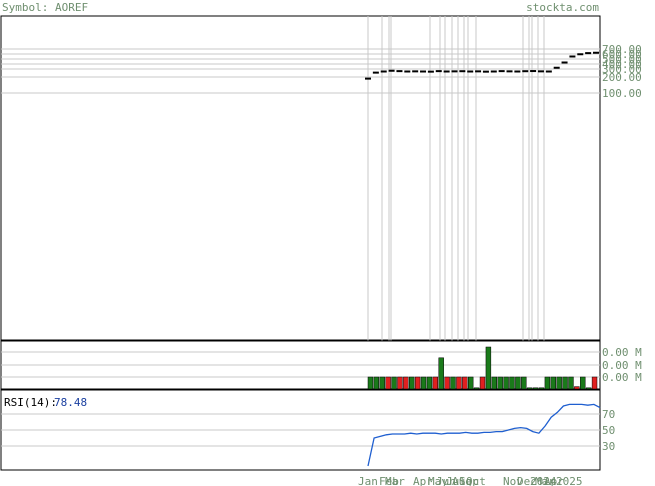 The image size is (655, 486). I want to click on symbol-label: Symbol: AOREF, so click(45, 7).